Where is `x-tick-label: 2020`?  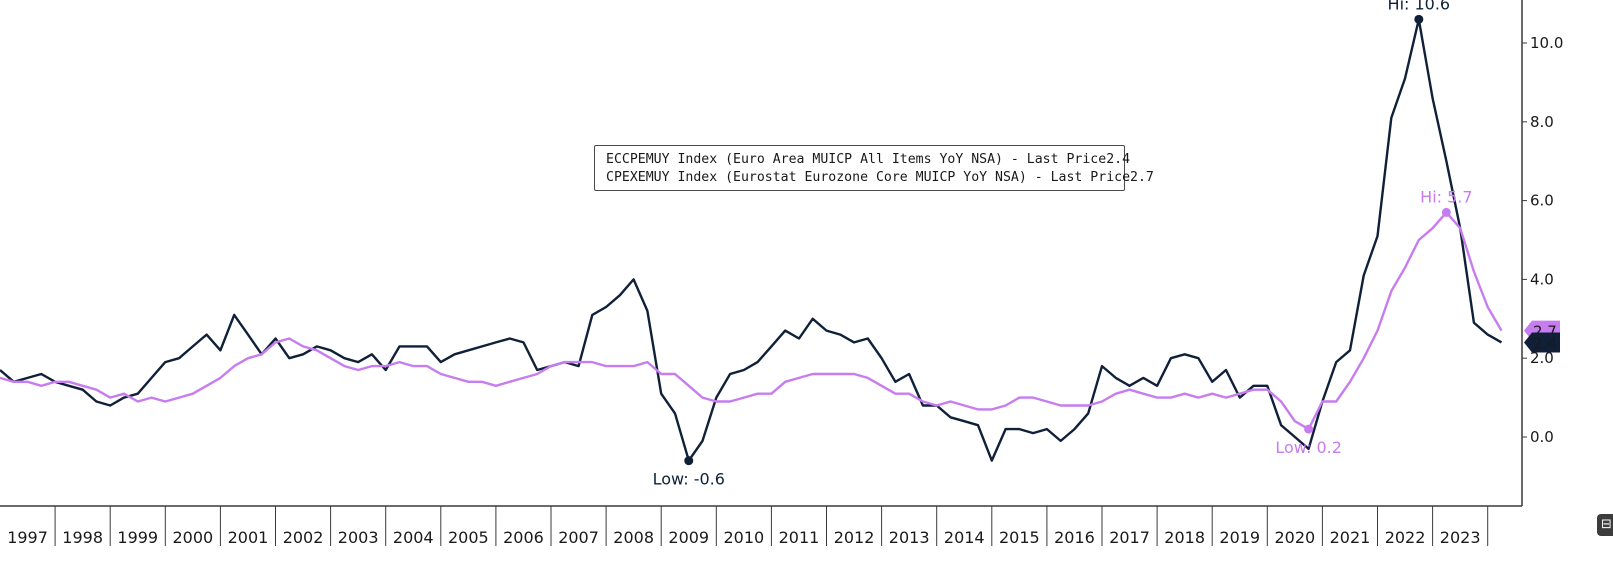
x-tick-label: 2020 is located at coordinates (1294, 537).